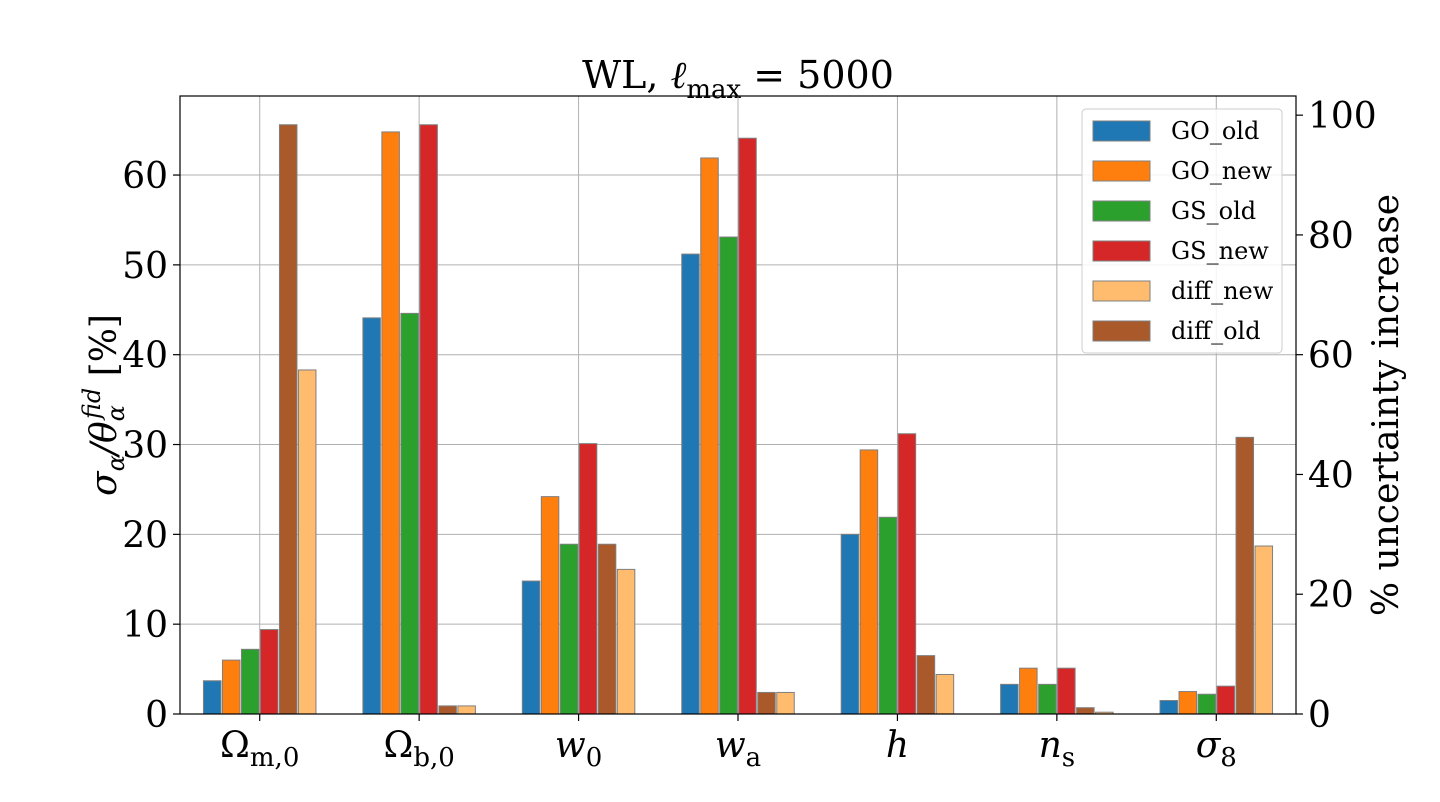  Describe the element at coordinates (578, 749) in the screenshot. I see `x-tick-label: w0` at that location.